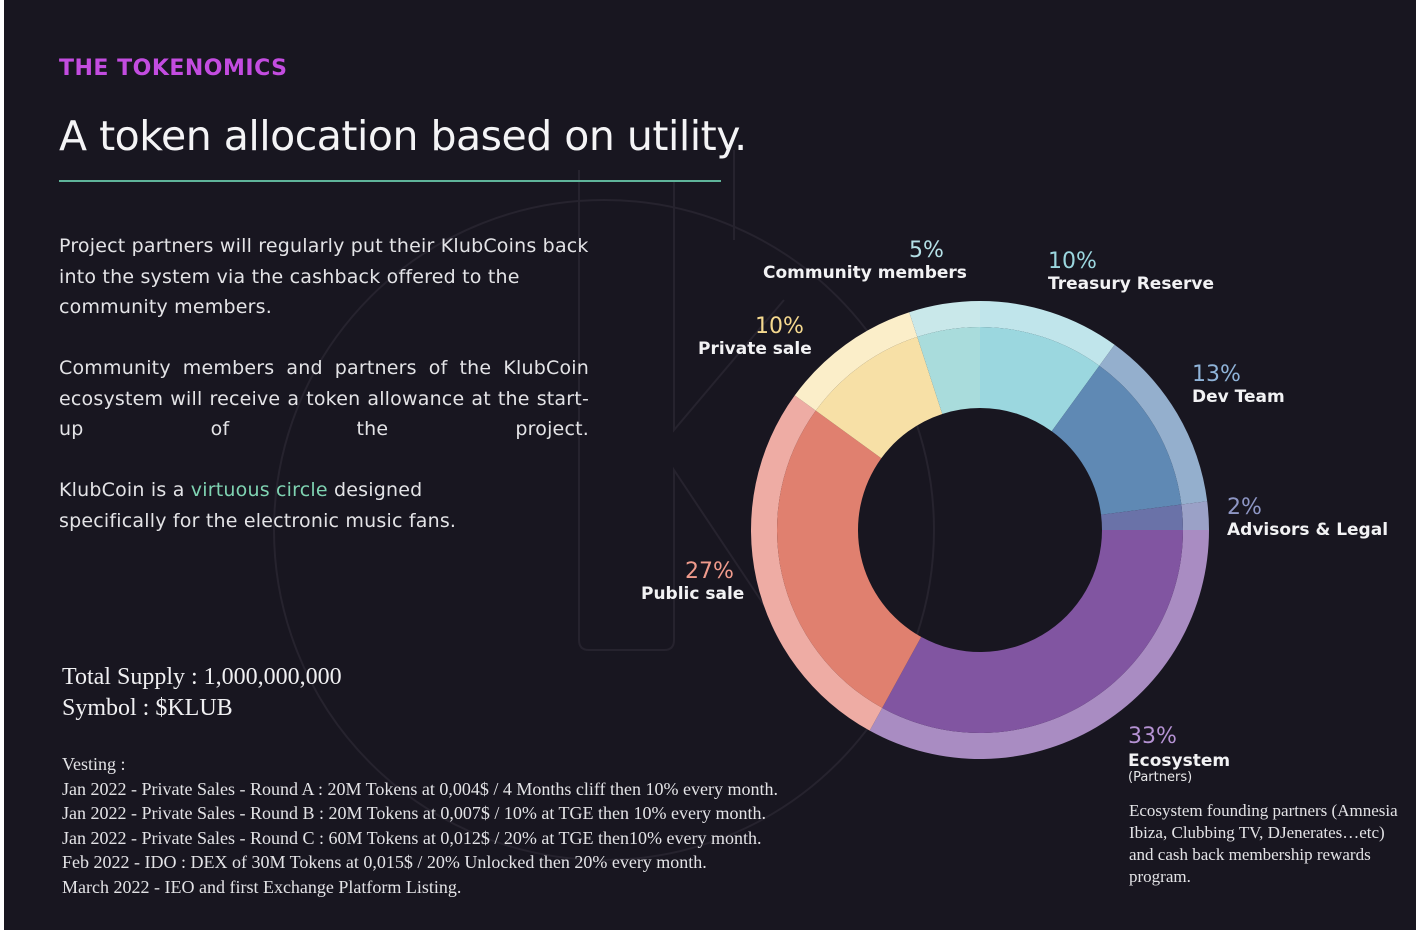  Describe the element at coordinates (94, 764) in the screenshot. I see `vesting-title: Vesting :` at that location.